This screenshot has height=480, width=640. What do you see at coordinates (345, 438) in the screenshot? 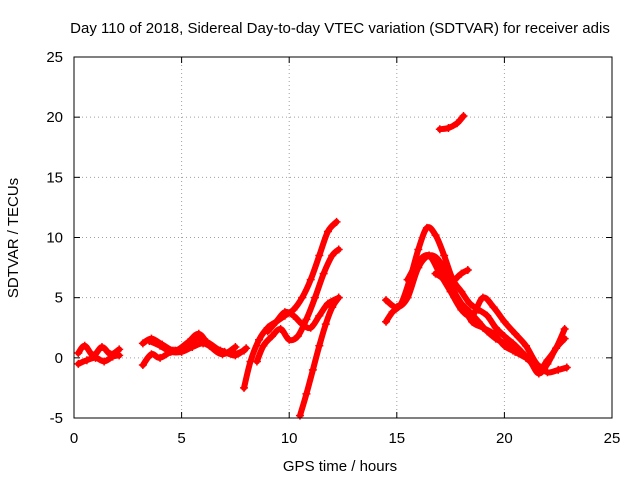
I see `x-tick-labels: 0 5 10 15 20 25` at bounding box center [345, 438].